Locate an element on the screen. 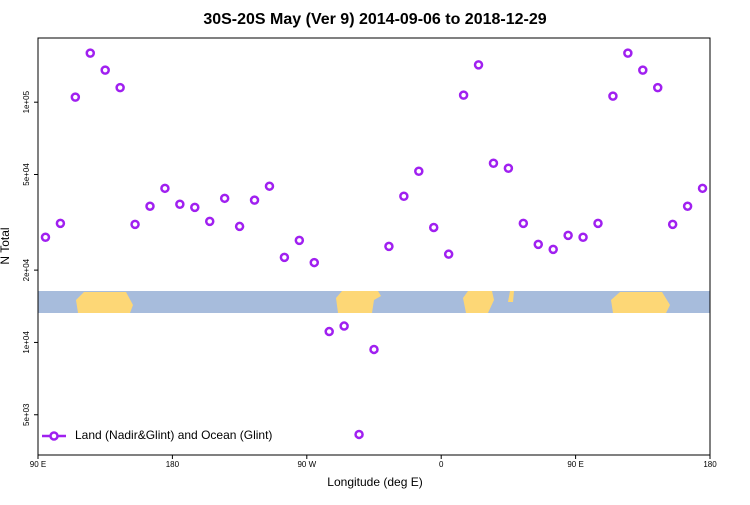 This screenshot has height=505, width=750. x-axis-label: Longitude (deg E) is located at coordinates (374, 482).